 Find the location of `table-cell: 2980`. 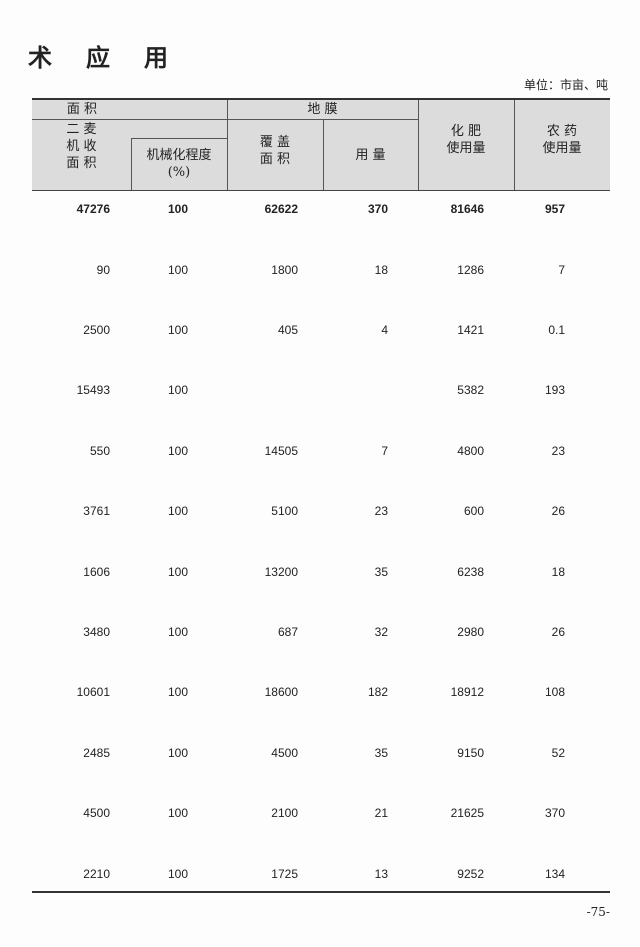

table-cell: 2980 is located at coordinates (470, 632).